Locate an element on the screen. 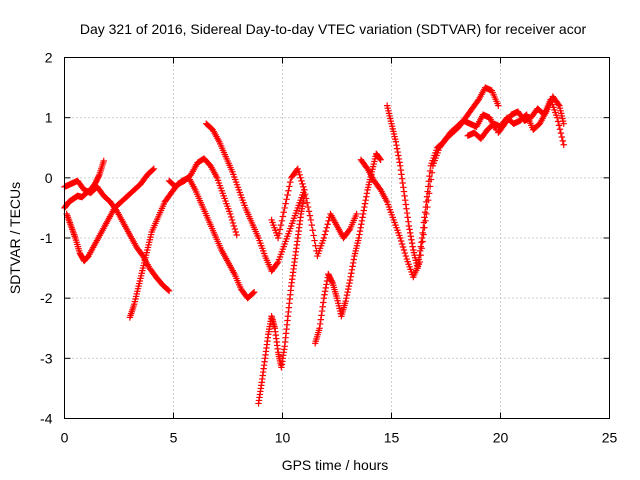 The width and height of the screenshot is (640, 480). y-tick-label: -4 is located at coordinates (46, 419).